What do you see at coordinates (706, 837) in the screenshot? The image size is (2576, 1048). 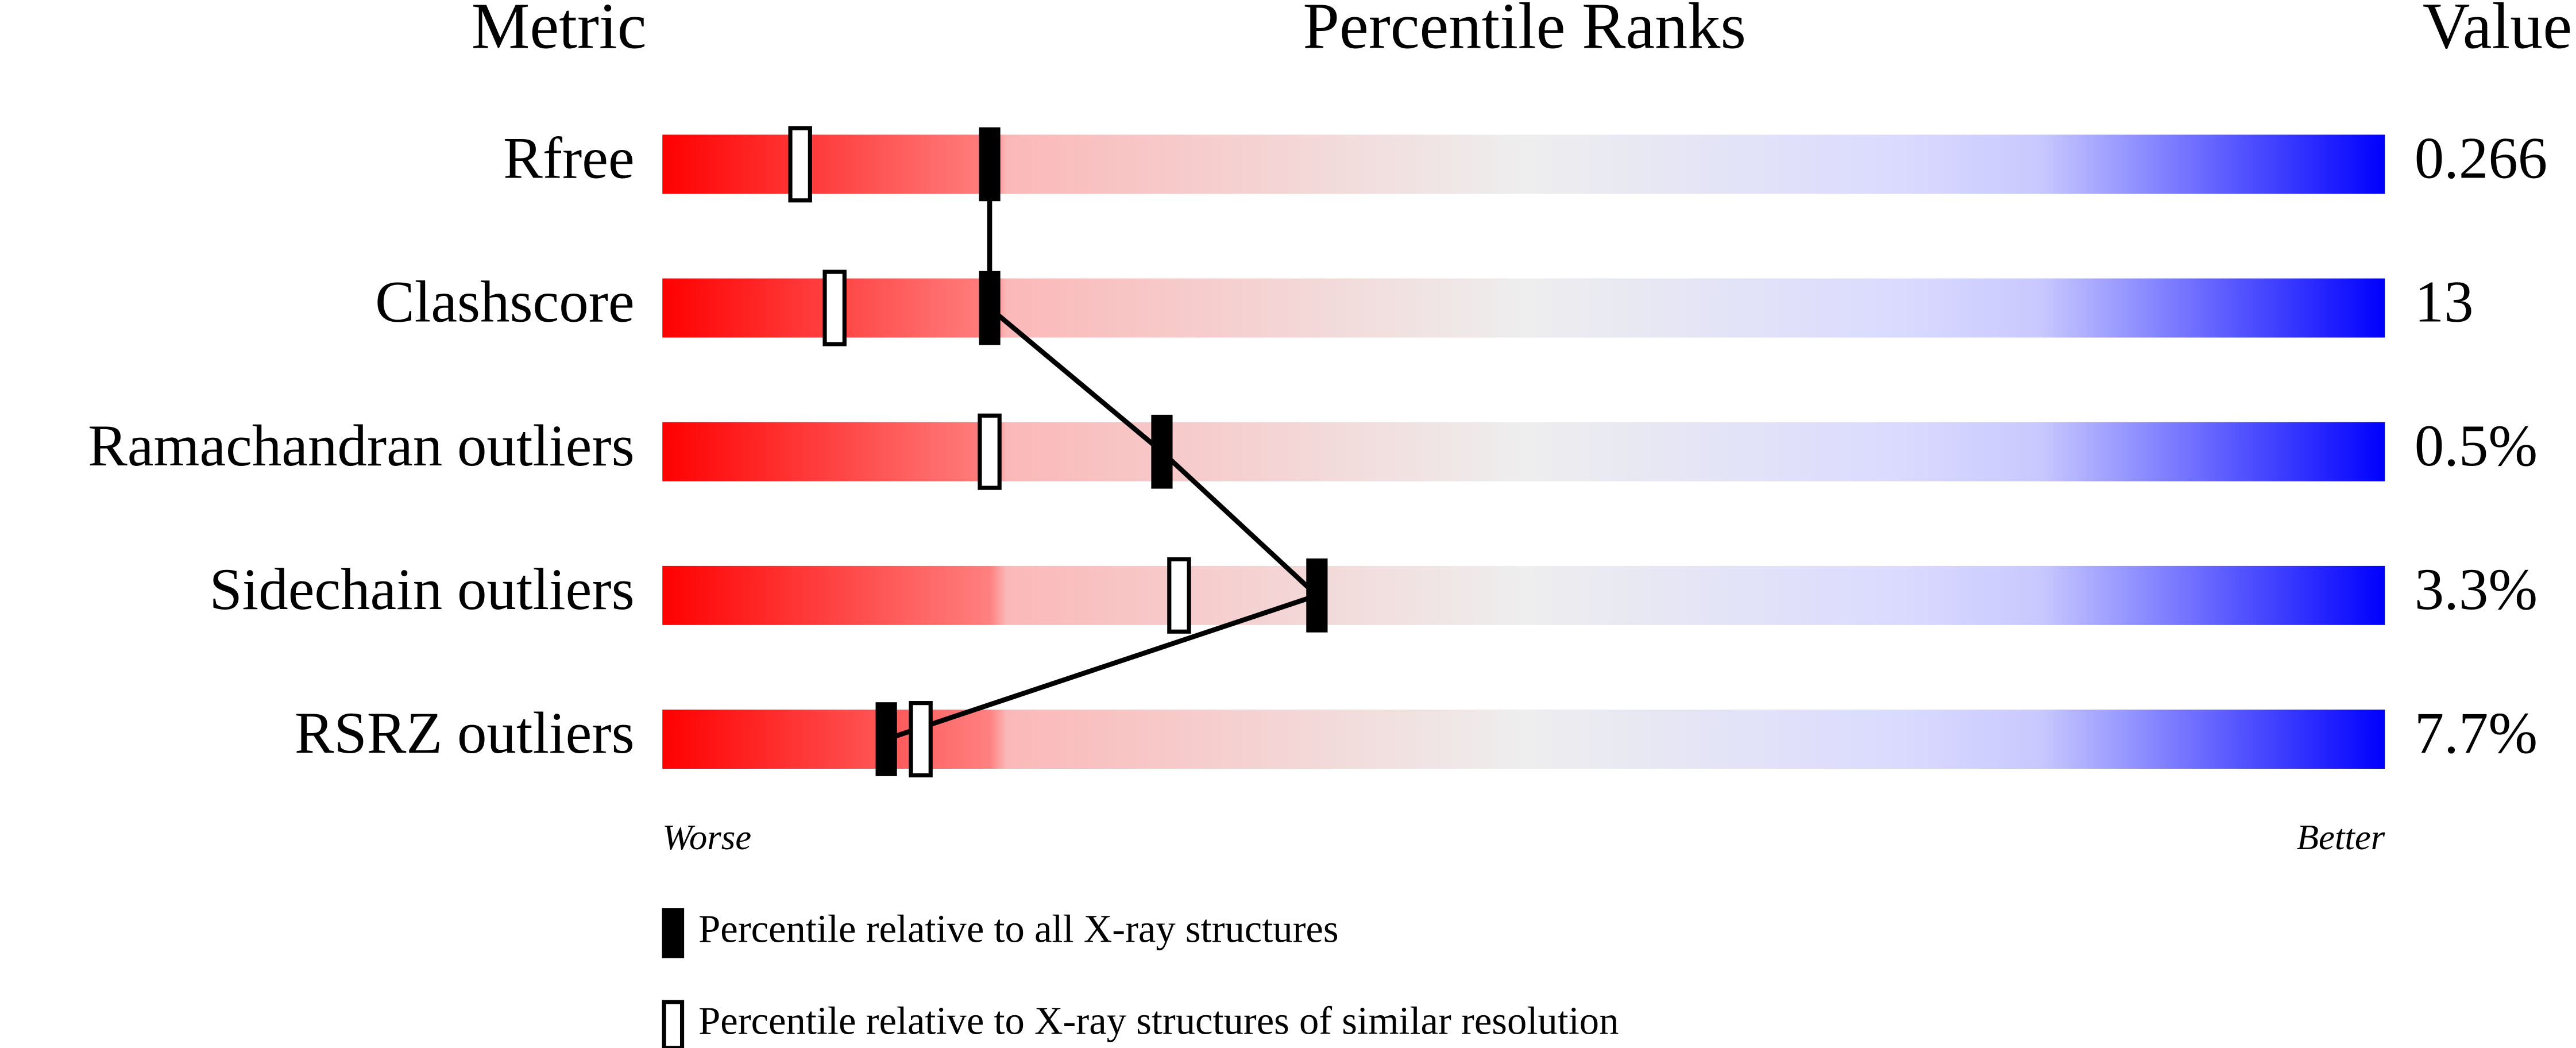 I see `axis-end-label: Worse` at bounding box center [706, 837].